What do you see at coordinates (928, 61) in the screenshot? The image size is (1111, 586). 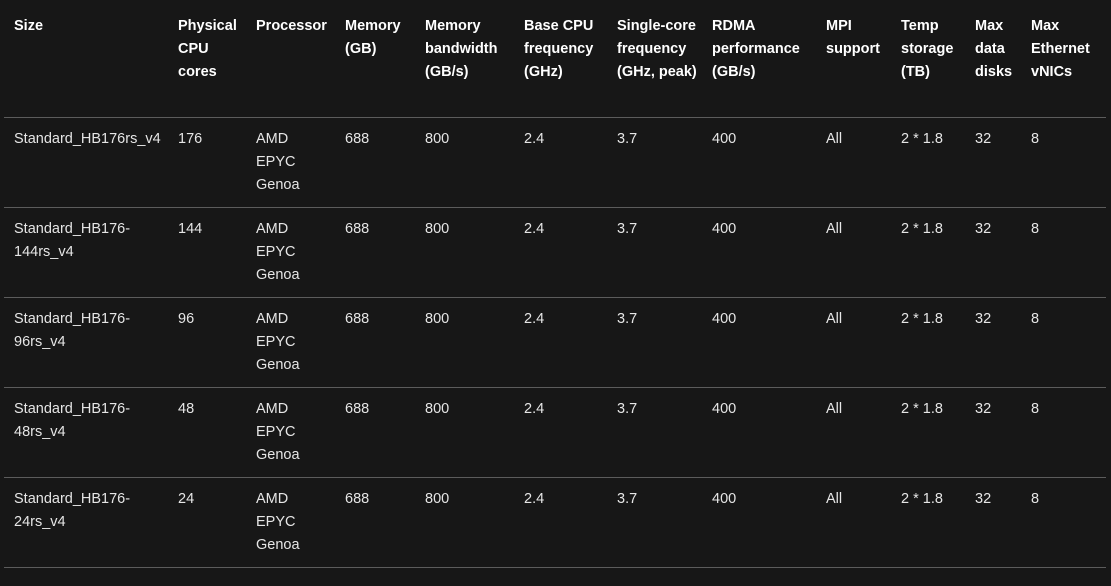 I see `header-temp-storage: Temp storage (TB)` at bounding box center [928, 61].